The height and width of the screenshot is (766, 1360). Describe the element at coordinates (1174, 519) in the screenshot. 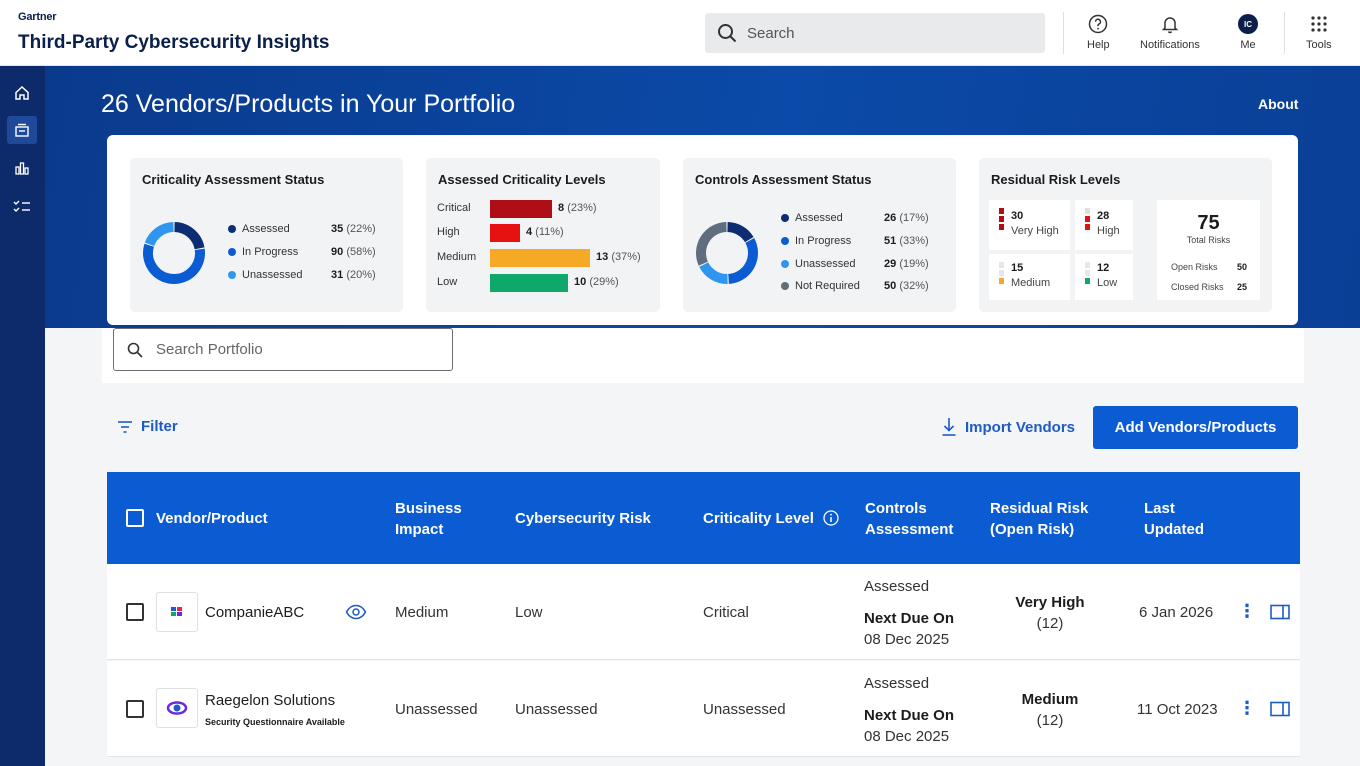

I see `column-last-updated: Last Updated` at that location.